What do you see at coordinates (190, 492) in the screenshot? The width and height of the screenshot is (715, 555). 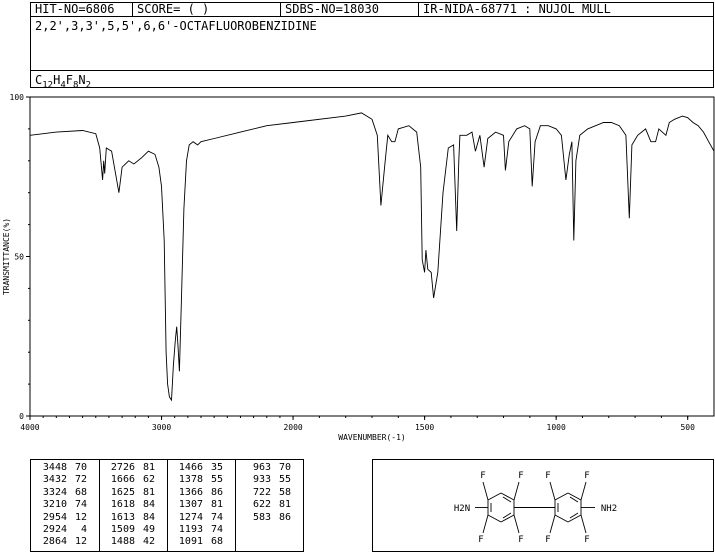 I see `peak-wavenumber: 1366` at bounding box center [190, 492].